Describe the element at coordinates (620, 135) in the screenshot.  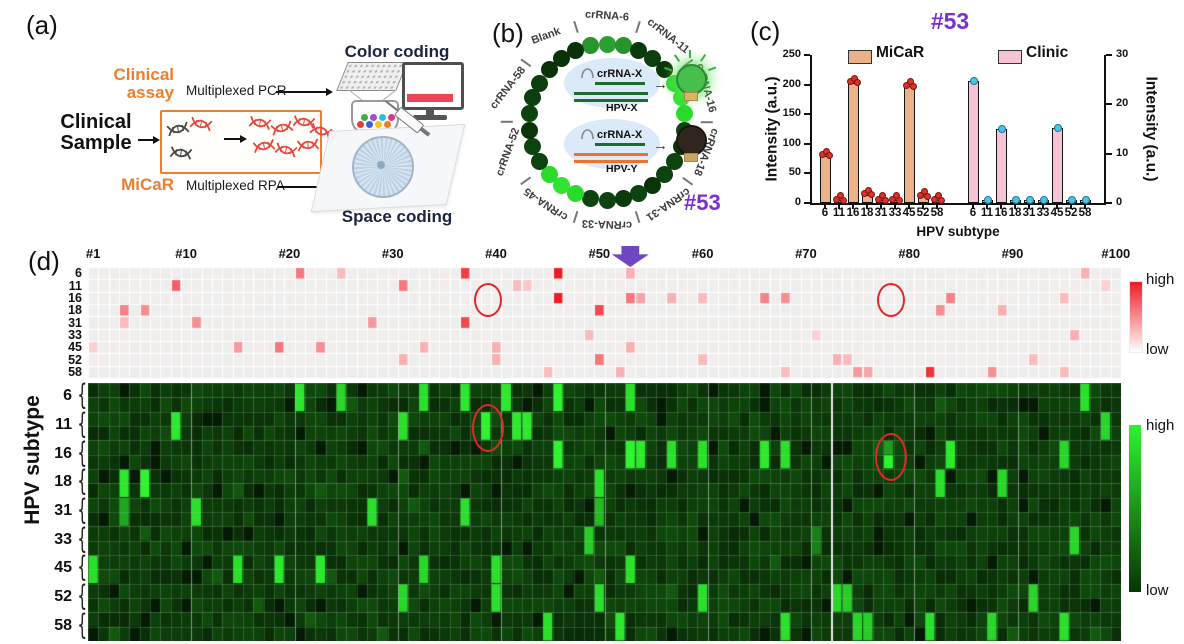
I see `crrna-probe-label: crRNA-X` at that location.